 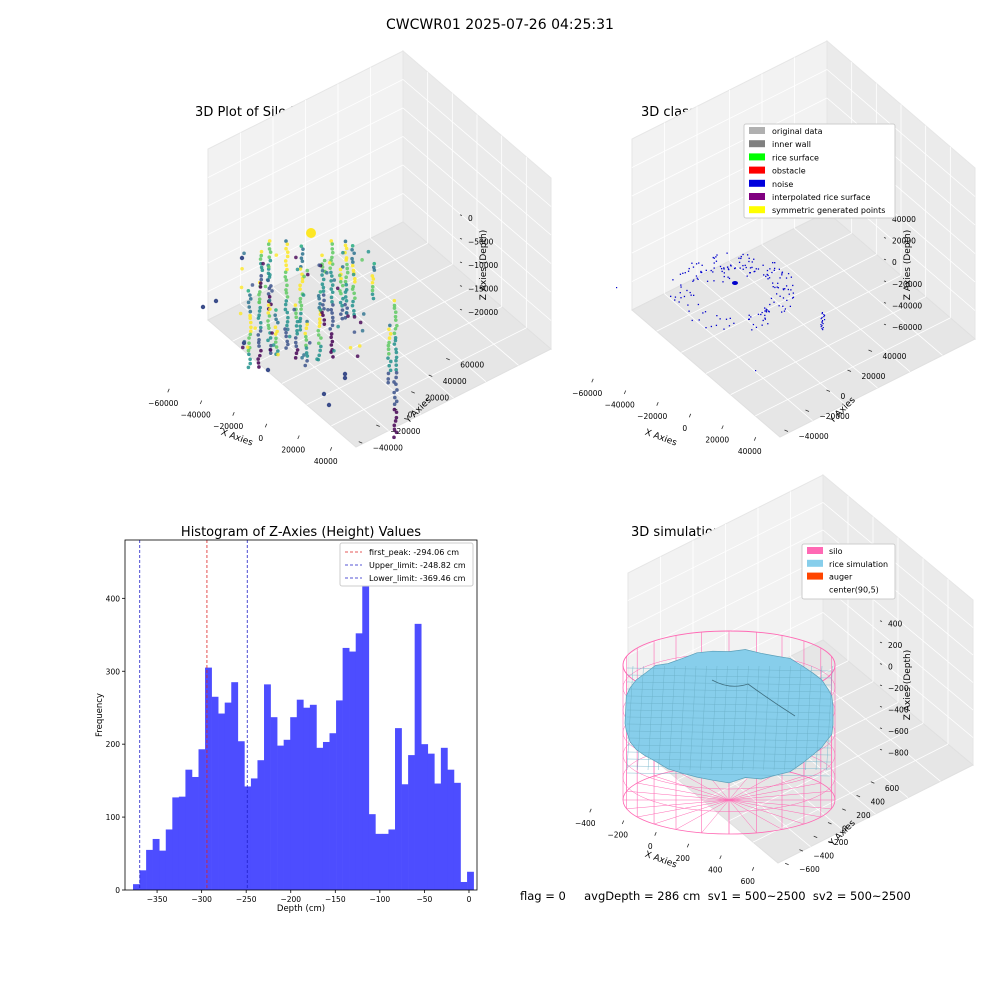 I want to click on x-tick-label: −200, so click(x=290, y=899).